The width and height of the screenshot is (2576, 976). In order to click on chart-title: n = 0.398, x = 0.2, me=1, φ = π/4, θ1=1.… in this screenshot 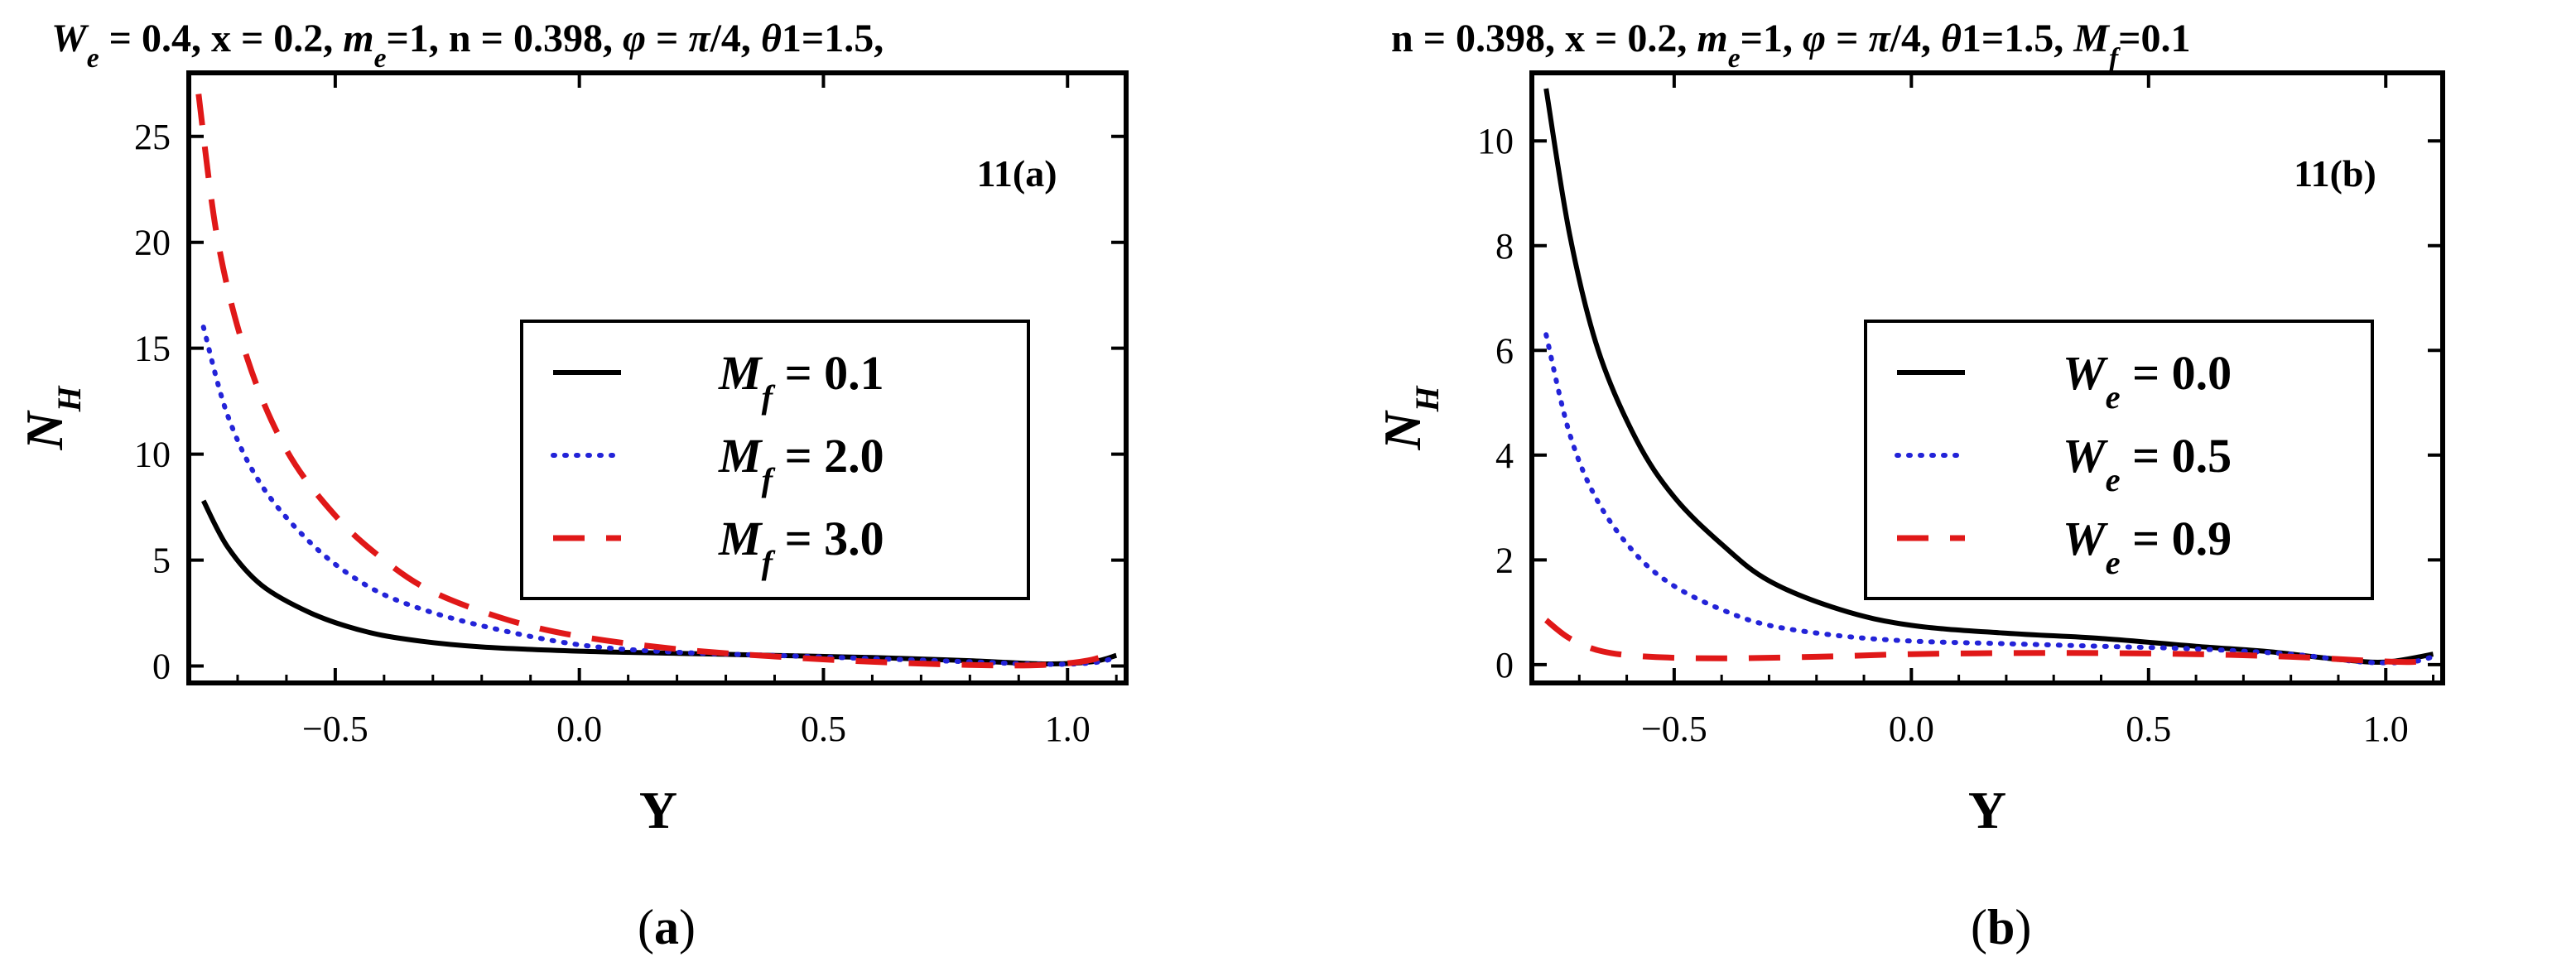, I will do `click(1791, 45)`.